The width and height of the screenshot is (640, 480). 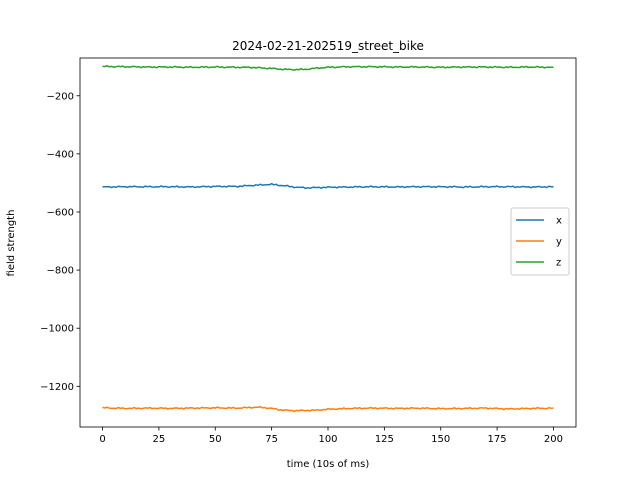 I want to click on legend-entries: xyz, so click(x=539, y=242).